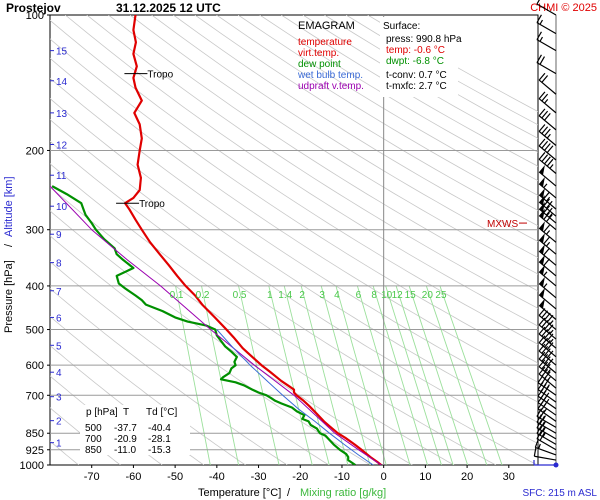 This screenshot has height=500, width=600. I want to click on pressure-tick-label: 100, so click(35, 16).